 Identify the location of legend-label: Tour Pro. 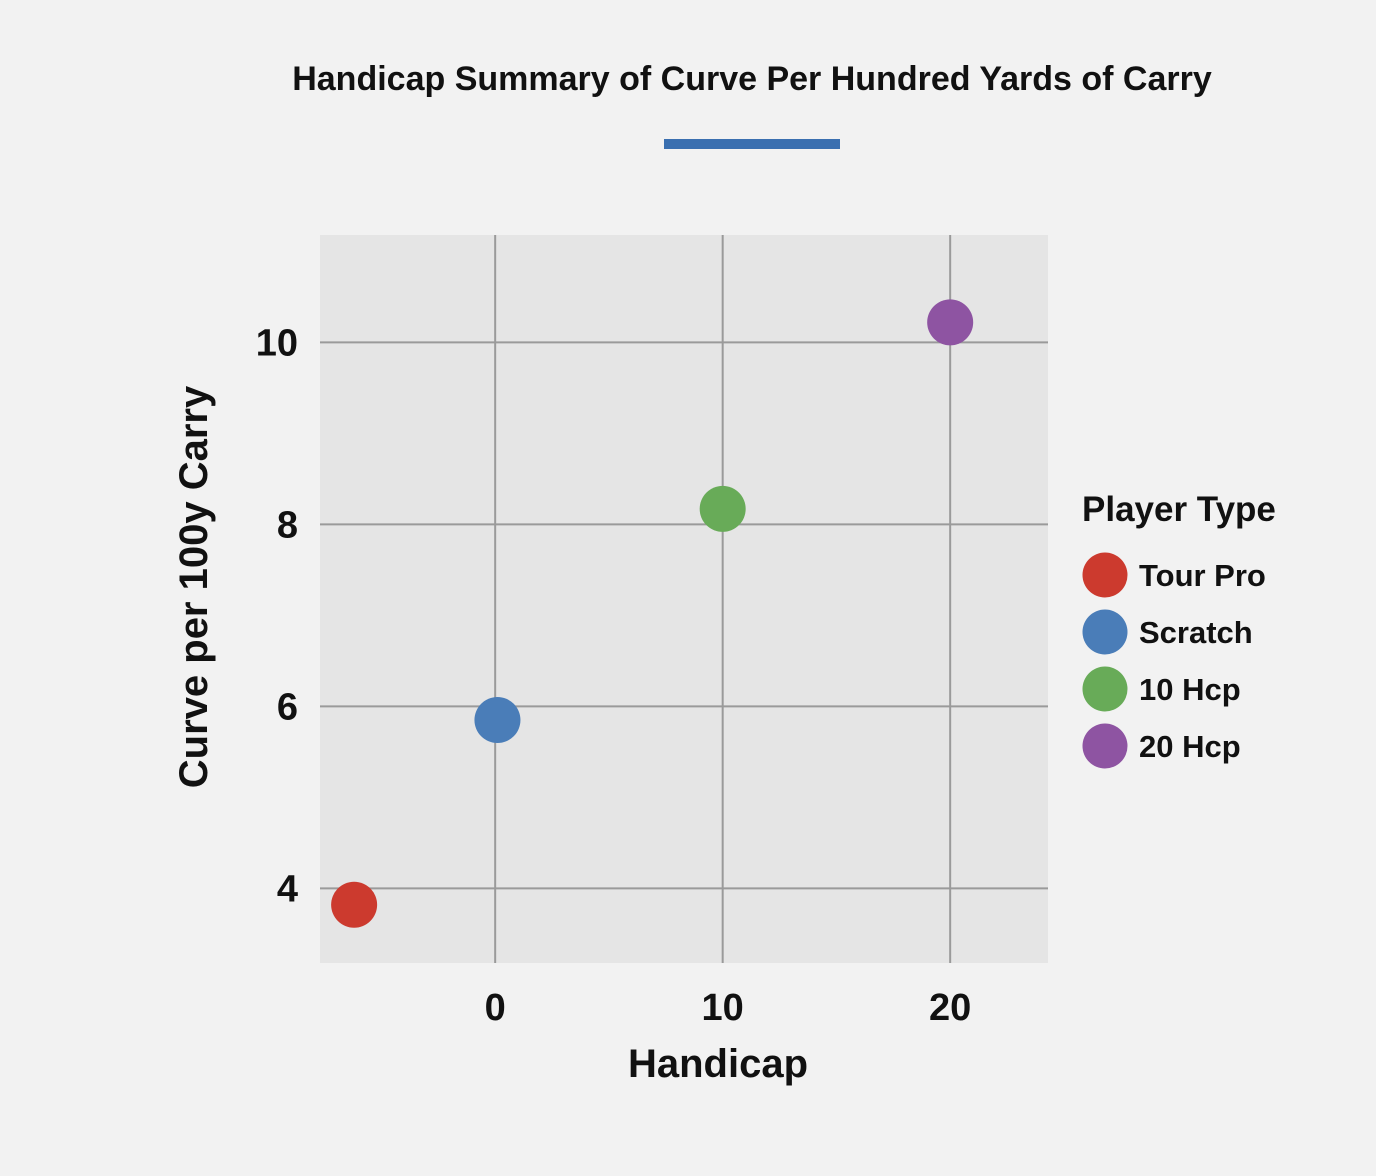
(1202, 575).